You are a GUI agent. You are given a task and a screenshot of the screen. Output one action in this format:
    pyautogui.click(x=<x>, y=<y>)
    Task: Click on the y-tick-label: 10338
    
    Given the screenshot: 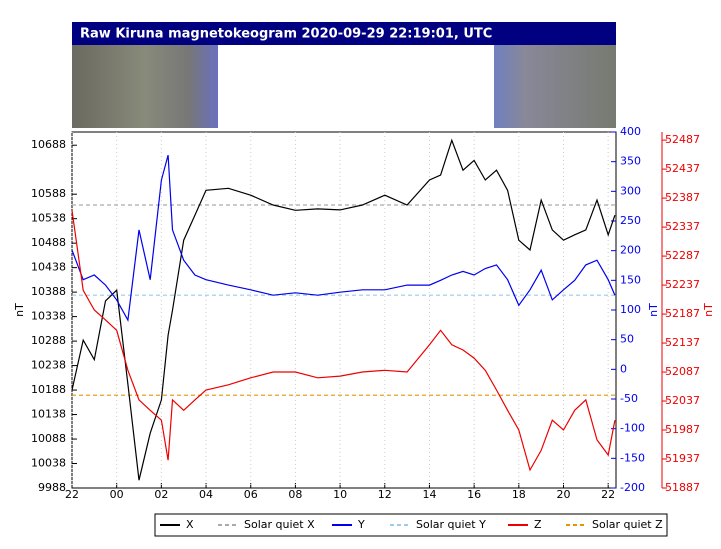 What is the action you would take?
    pyautogui.click(x=48, y=316)
    